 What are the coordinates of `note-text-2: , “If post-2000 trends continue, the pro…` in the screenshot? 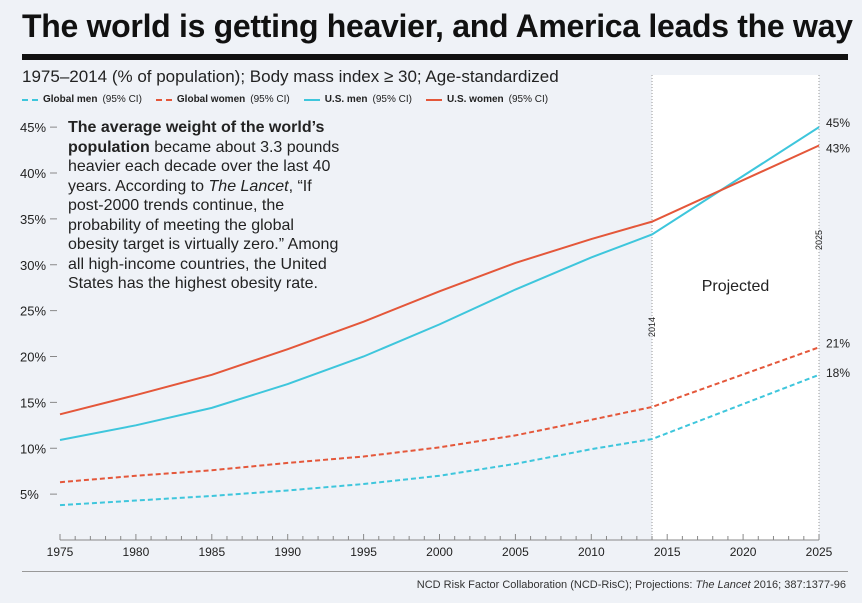 It's located at (203, 235).